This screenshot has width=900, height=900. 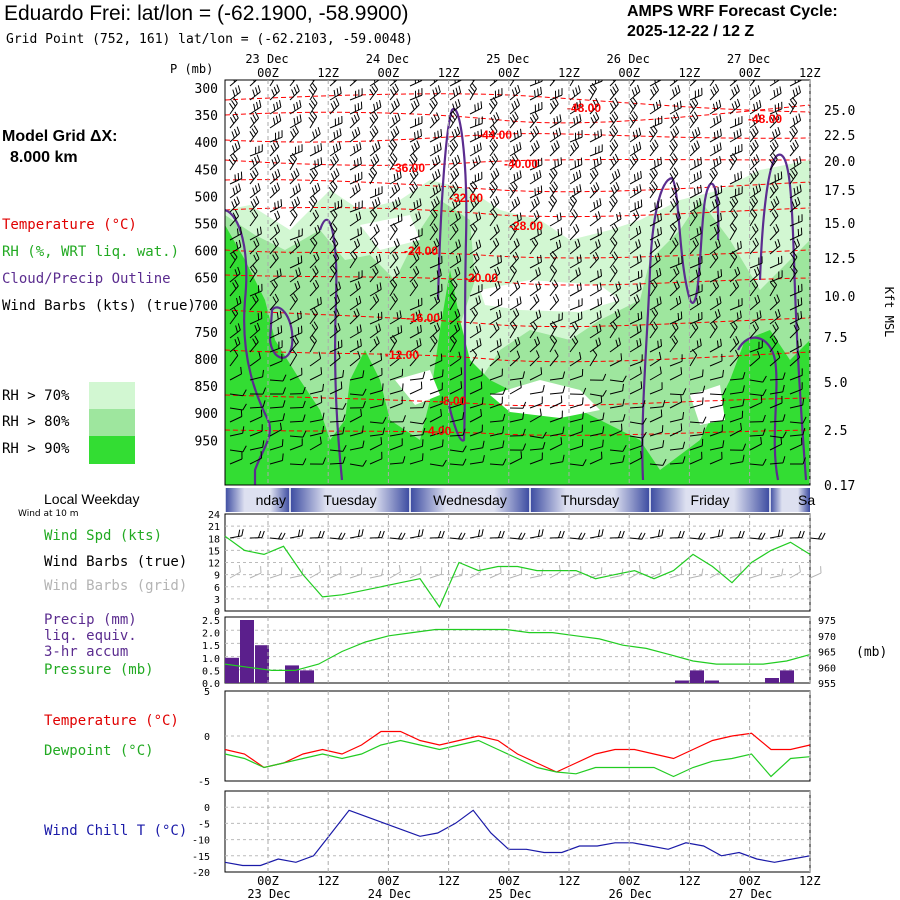 I want to click on y-tick-label: 1.0, so click(x=211, y=659).